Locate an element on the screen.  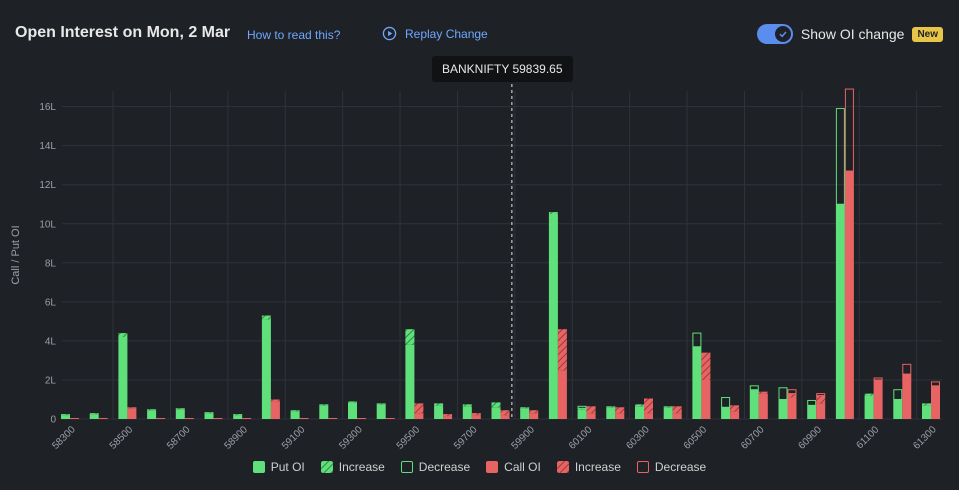
legend-put-increase: Increase is located at coordinates (352, 467).